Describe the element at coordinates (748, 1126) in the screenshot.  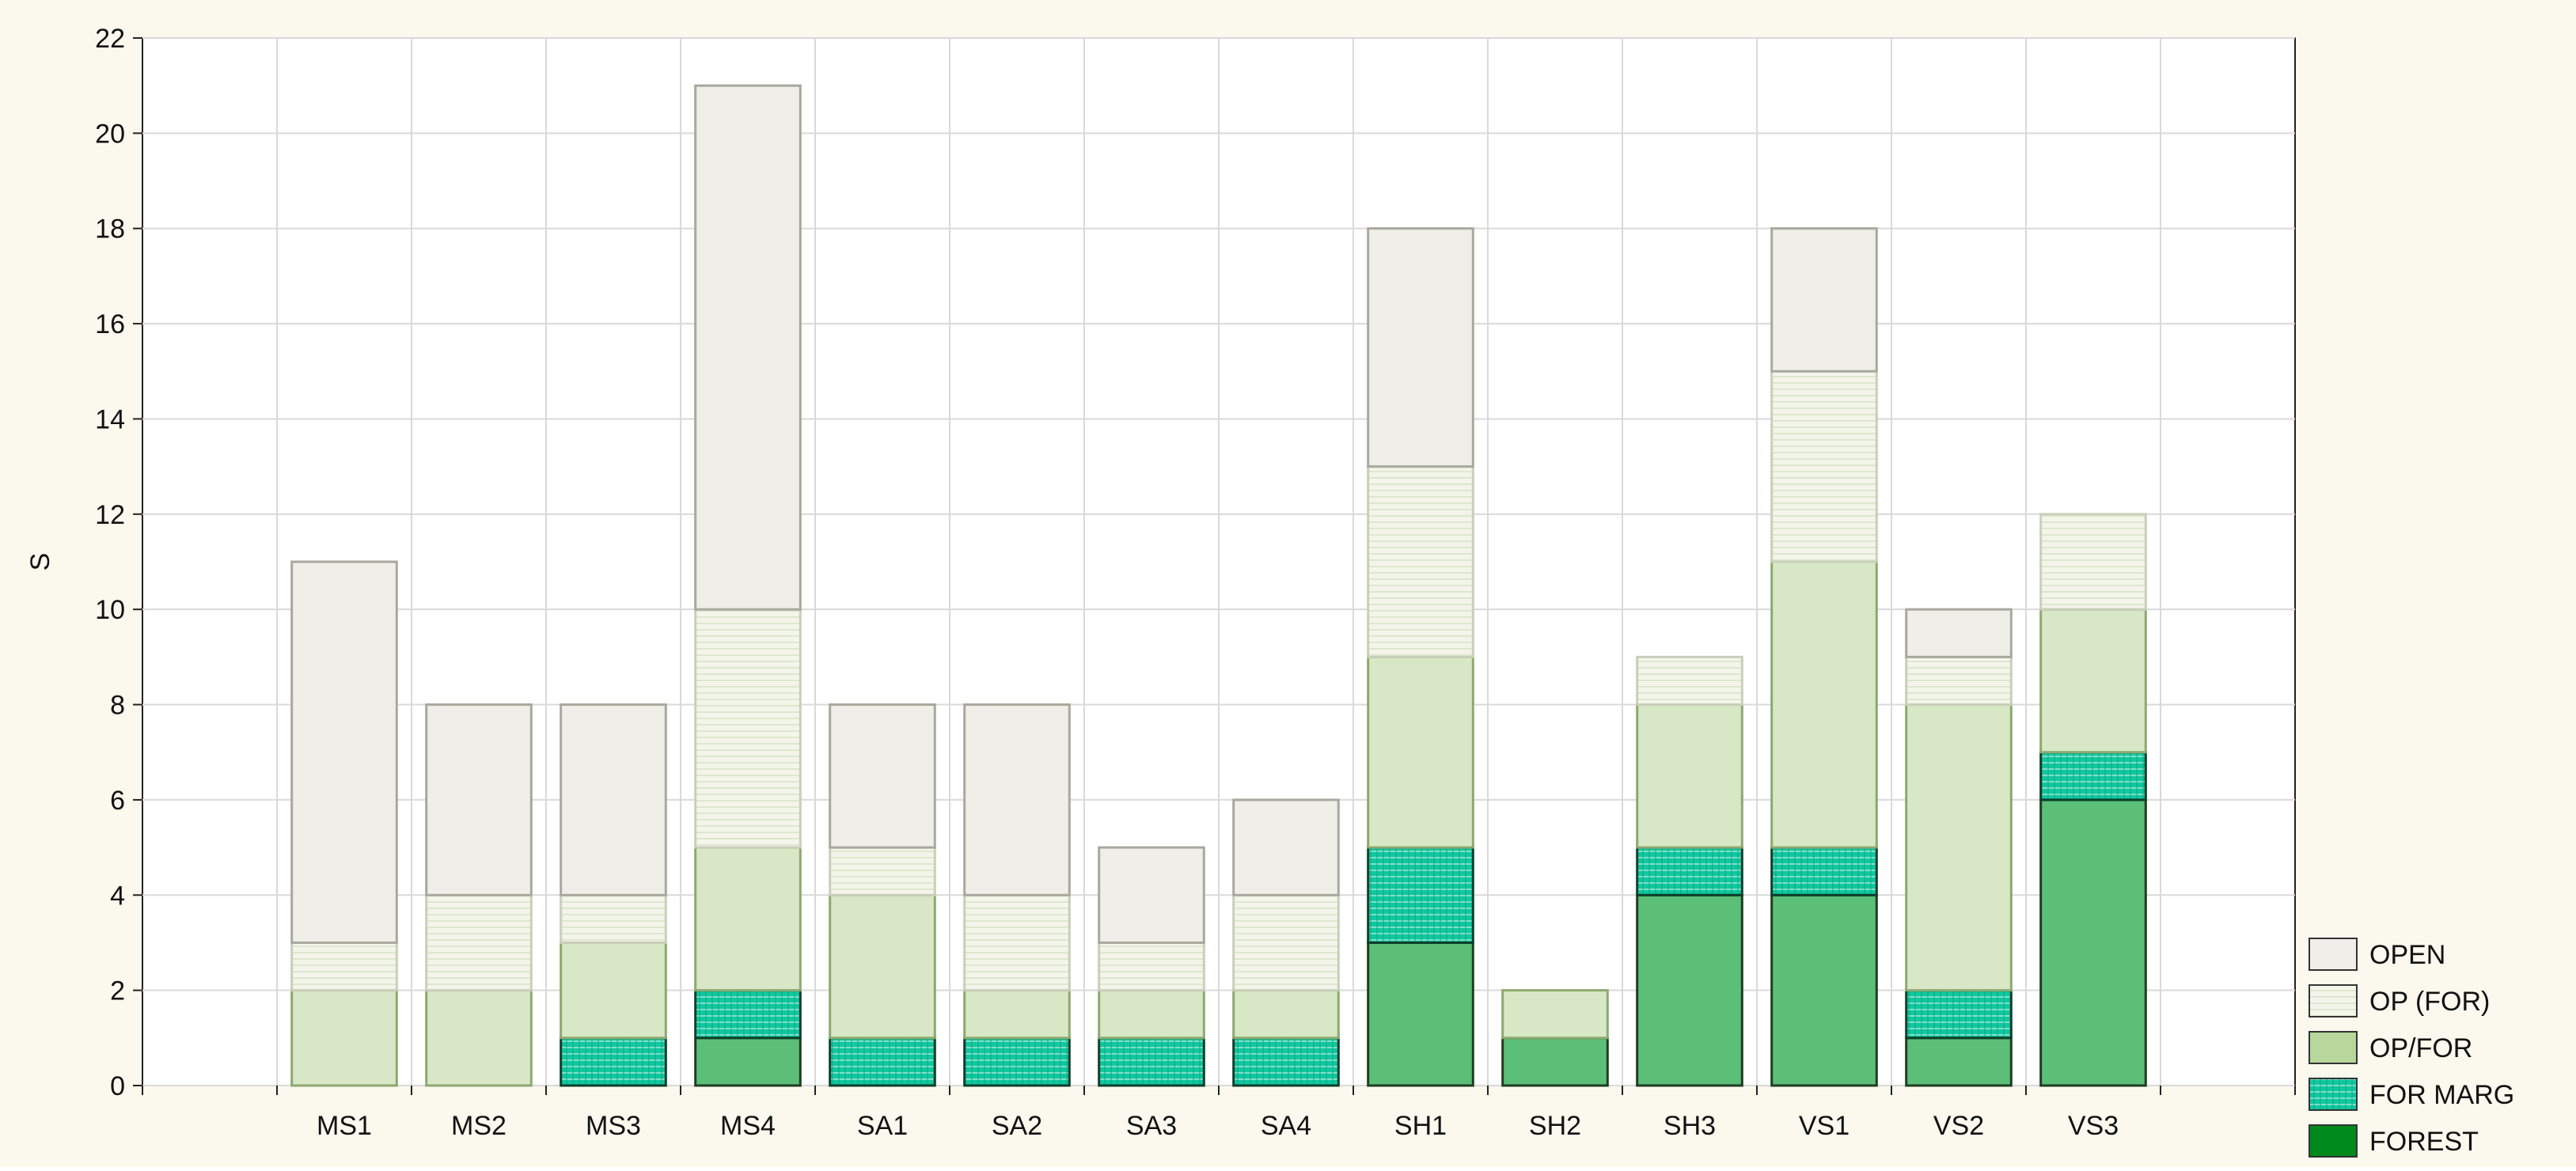
I see `x-tick-label: MS4` at that location.